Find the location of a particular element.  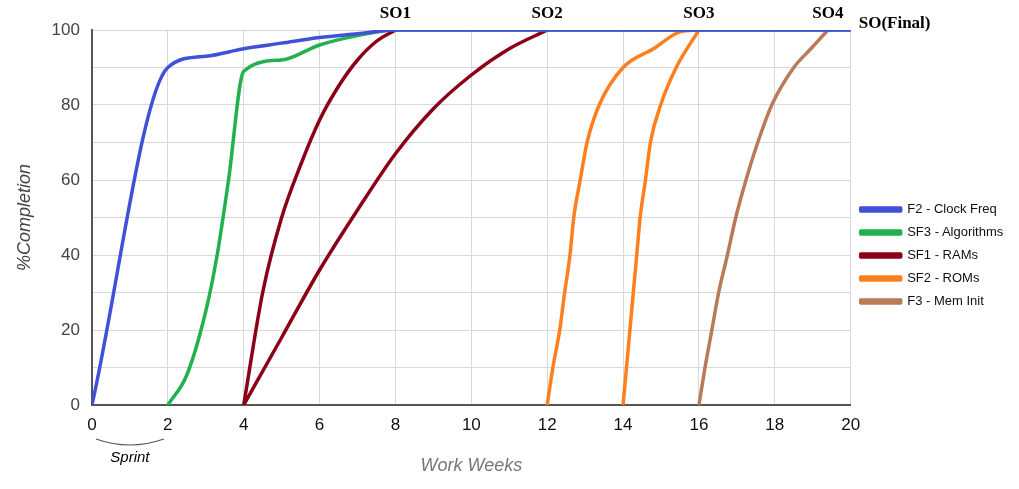

y-axis-title: %Completion is located at coordinates (23, 217).